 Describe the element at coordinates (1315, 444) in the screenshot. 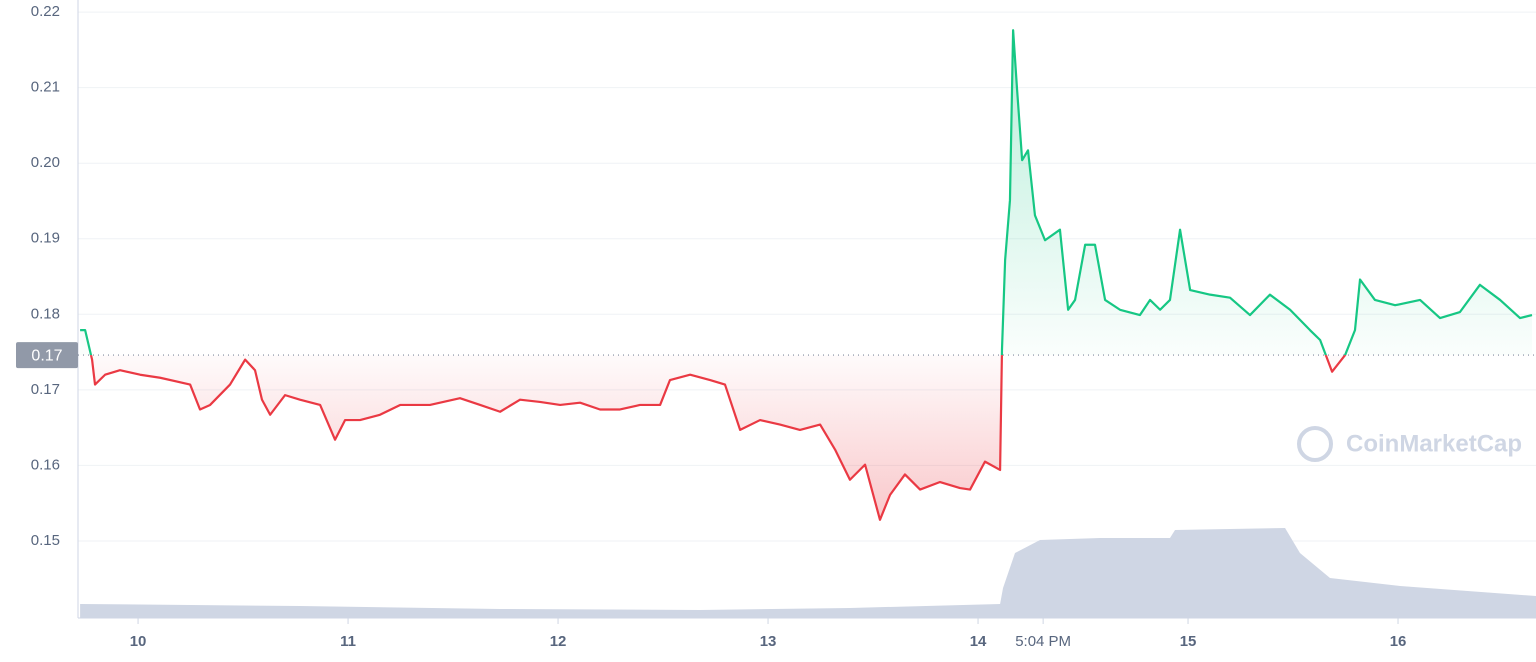

I see `watermark-logo` at that location.